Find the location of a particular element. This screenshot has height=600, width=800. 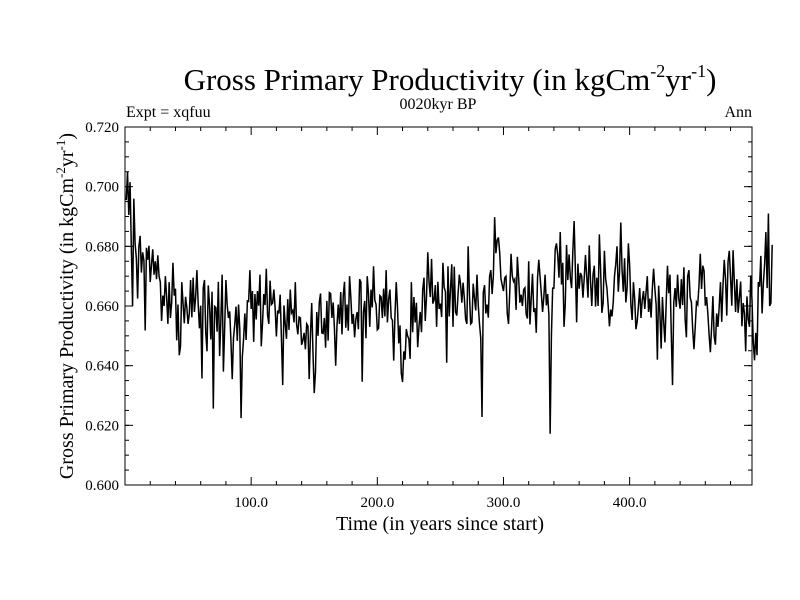

y-tick-label: 0.600 is located at coordinates (102, 486).